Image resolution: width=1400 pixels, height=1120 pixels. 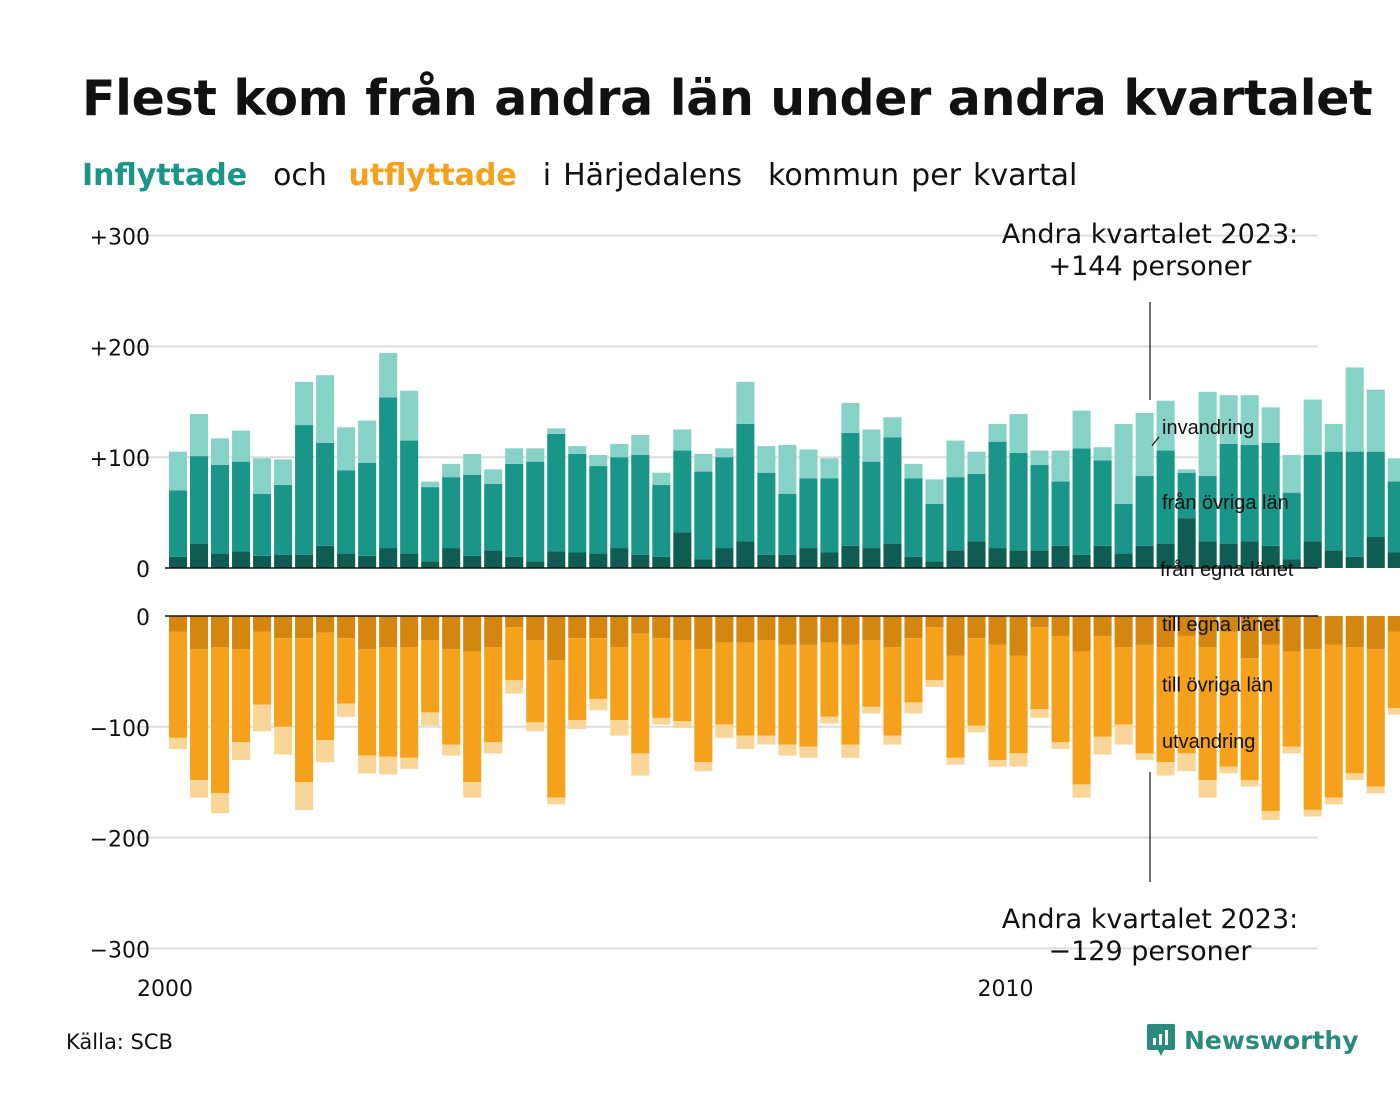 I want to click on label-connector, so click(x=1155, y=441).